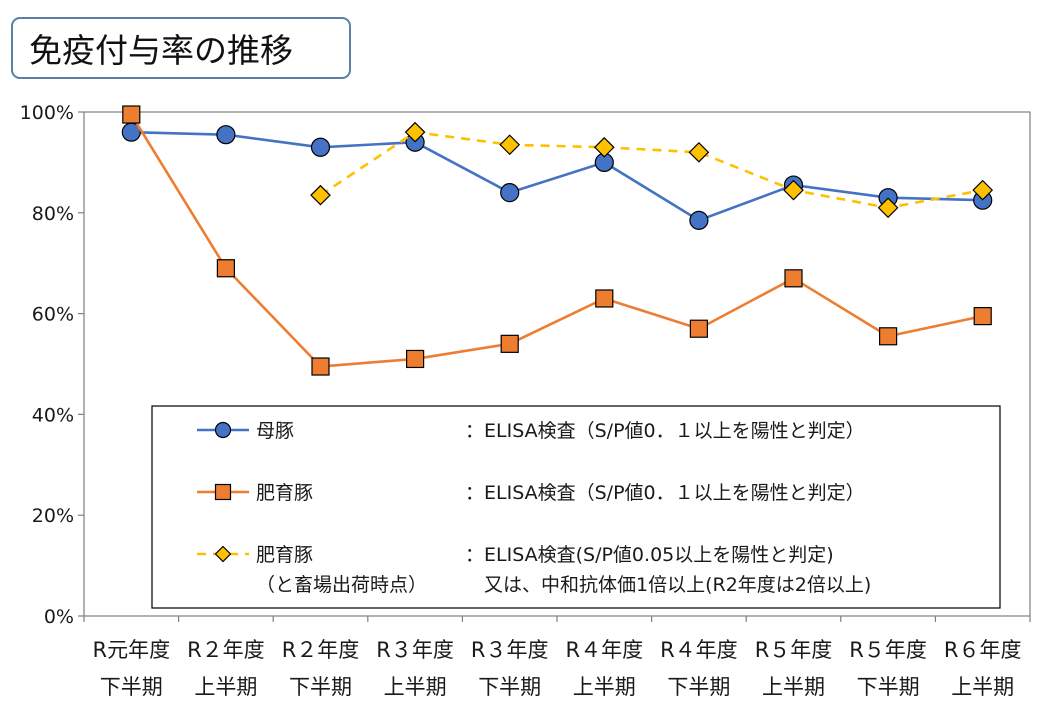  What do you see at coordinates (132, 650) in the screenshot?
I see `x-tick-label: R元年度` at bounding box center [132, 650].